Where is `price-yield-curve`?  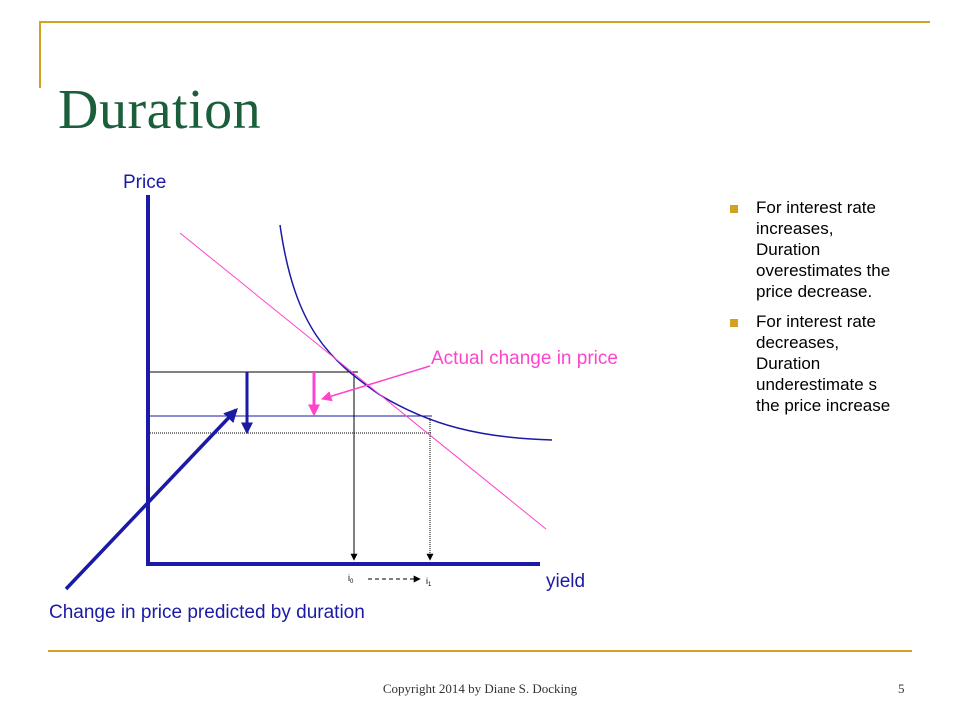 price-yield-curve is located at coordinates (416, 332).